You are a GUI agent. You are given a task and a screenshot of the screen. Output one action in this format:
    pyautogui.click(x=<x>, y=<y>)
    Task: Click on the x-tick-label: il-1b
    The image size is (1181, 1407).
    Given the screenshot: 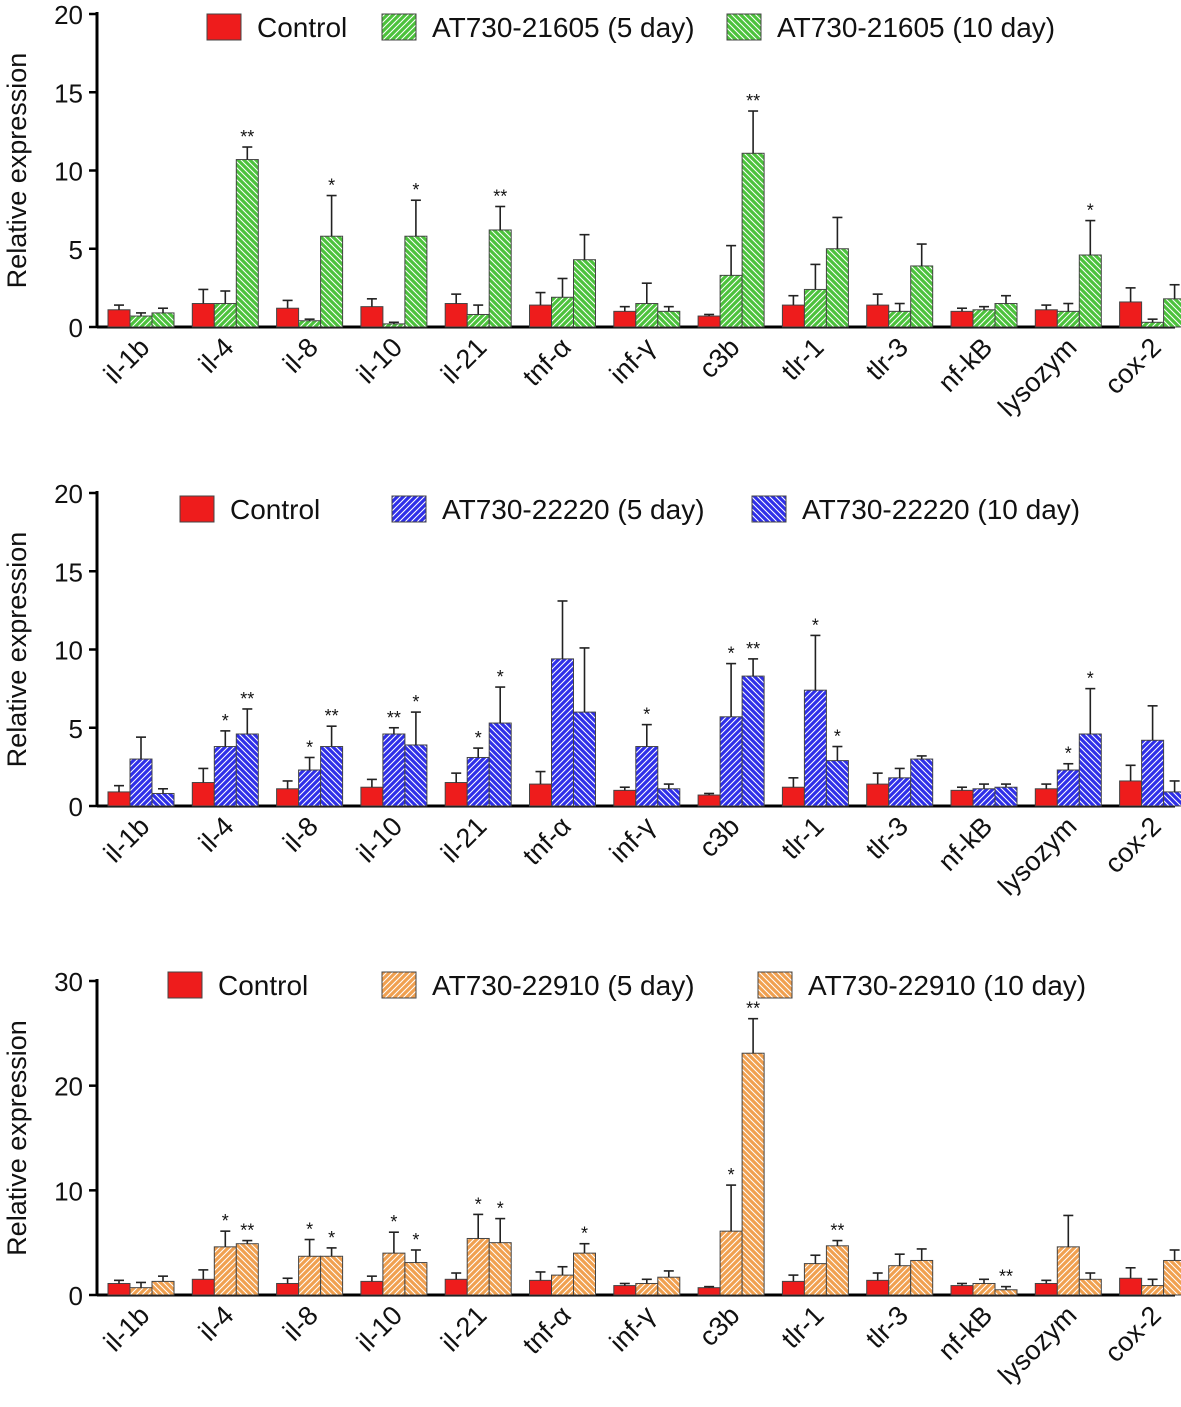 What is the action you would take?
    pyautogui.click(x=126, y=360)
    